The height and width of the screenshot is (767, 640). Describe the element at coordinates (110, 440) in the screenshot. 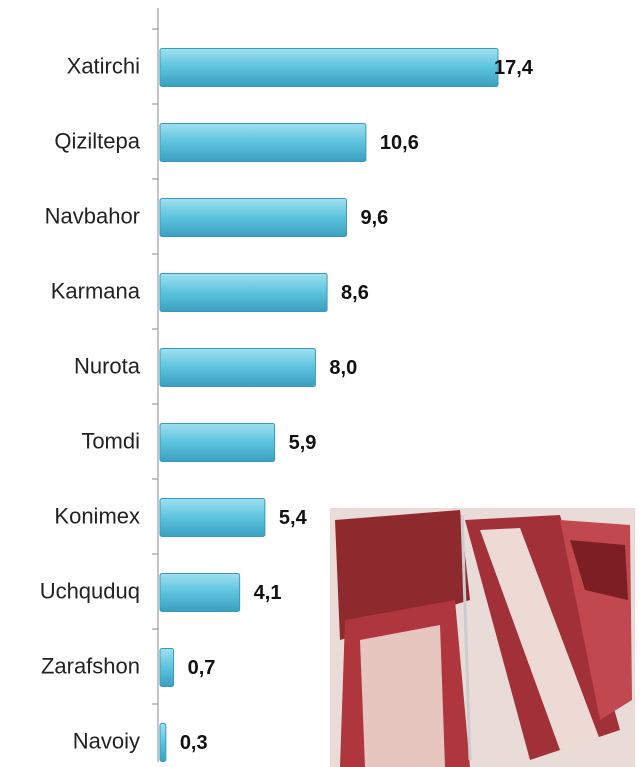

I see `category-label: Tomdi` at that location.